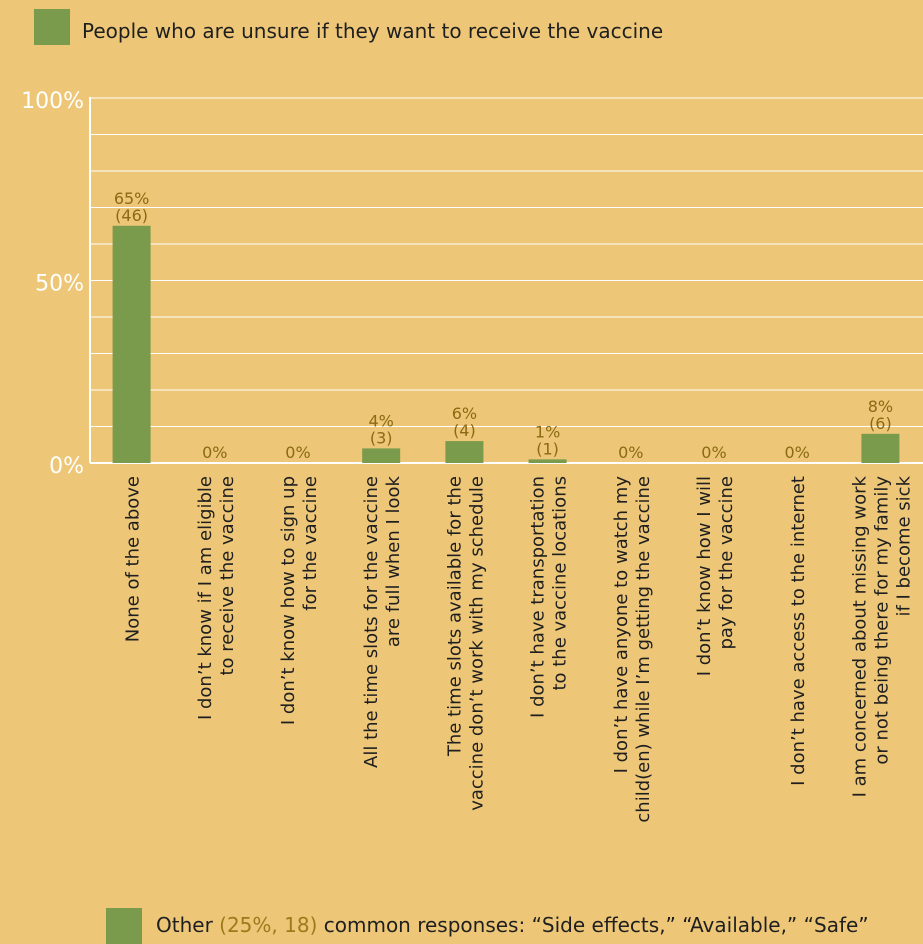 This screenshot has height=944, width=923. I want to click on category-label: or not being there for my family, so click(881, 620).